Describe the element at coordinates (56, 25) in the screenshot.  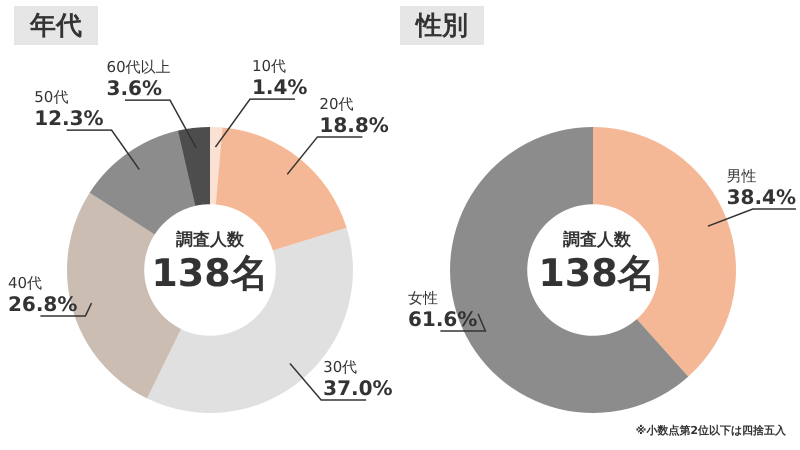
I see `chart-title: 年代` at that location.